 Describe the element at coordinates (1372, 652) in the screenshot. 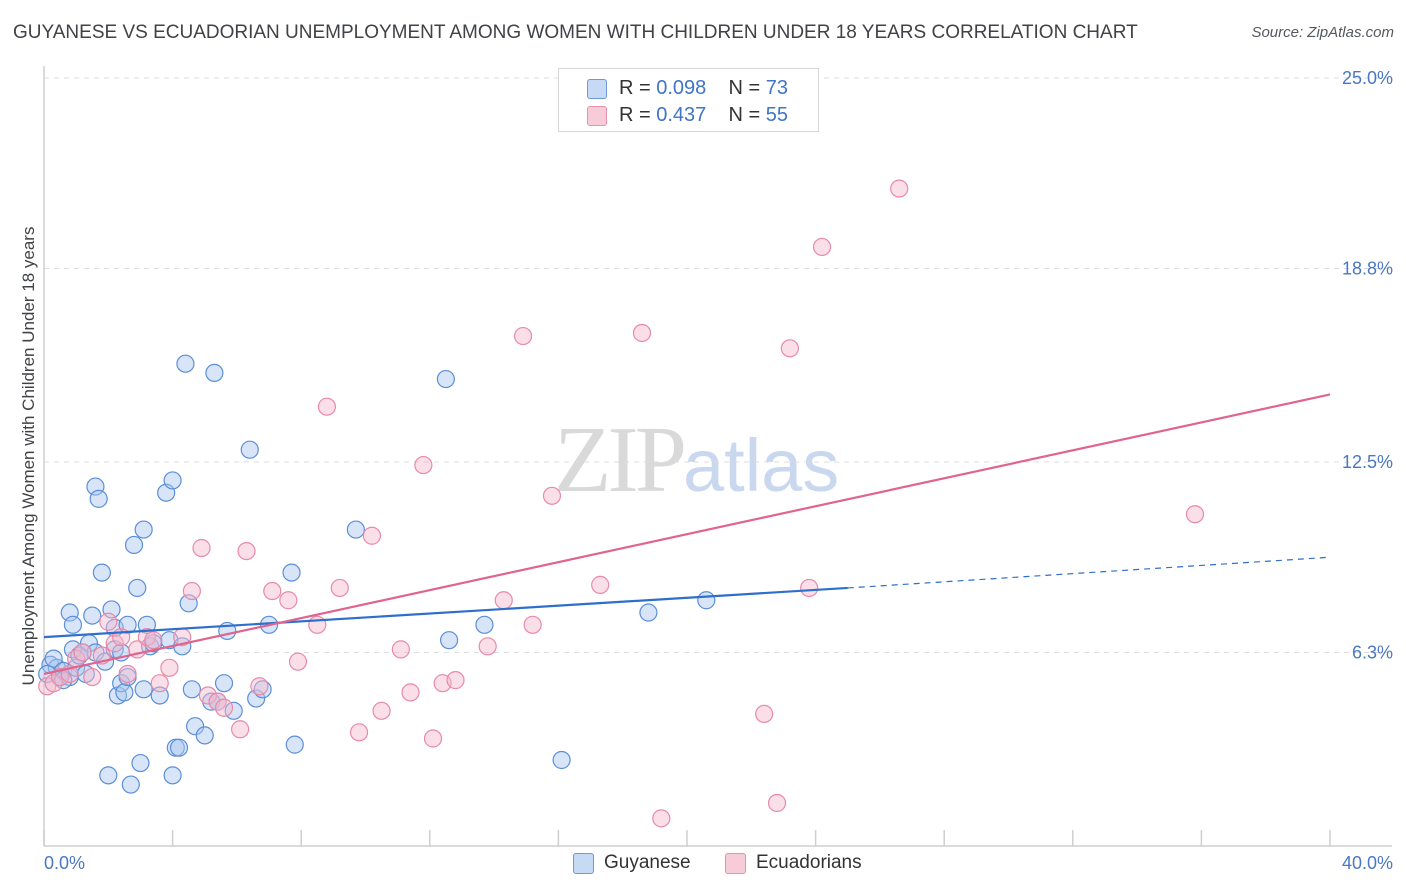

I see `y-tick-label-0: 6.3%` at that location.